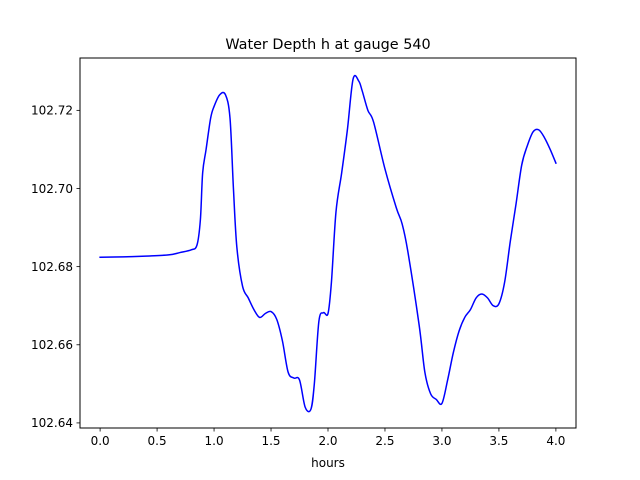  What do you see at coordinates (52, 189) in the screenshot?
I see `y-tick-label: 102.70` at bounding box center [52, 189].